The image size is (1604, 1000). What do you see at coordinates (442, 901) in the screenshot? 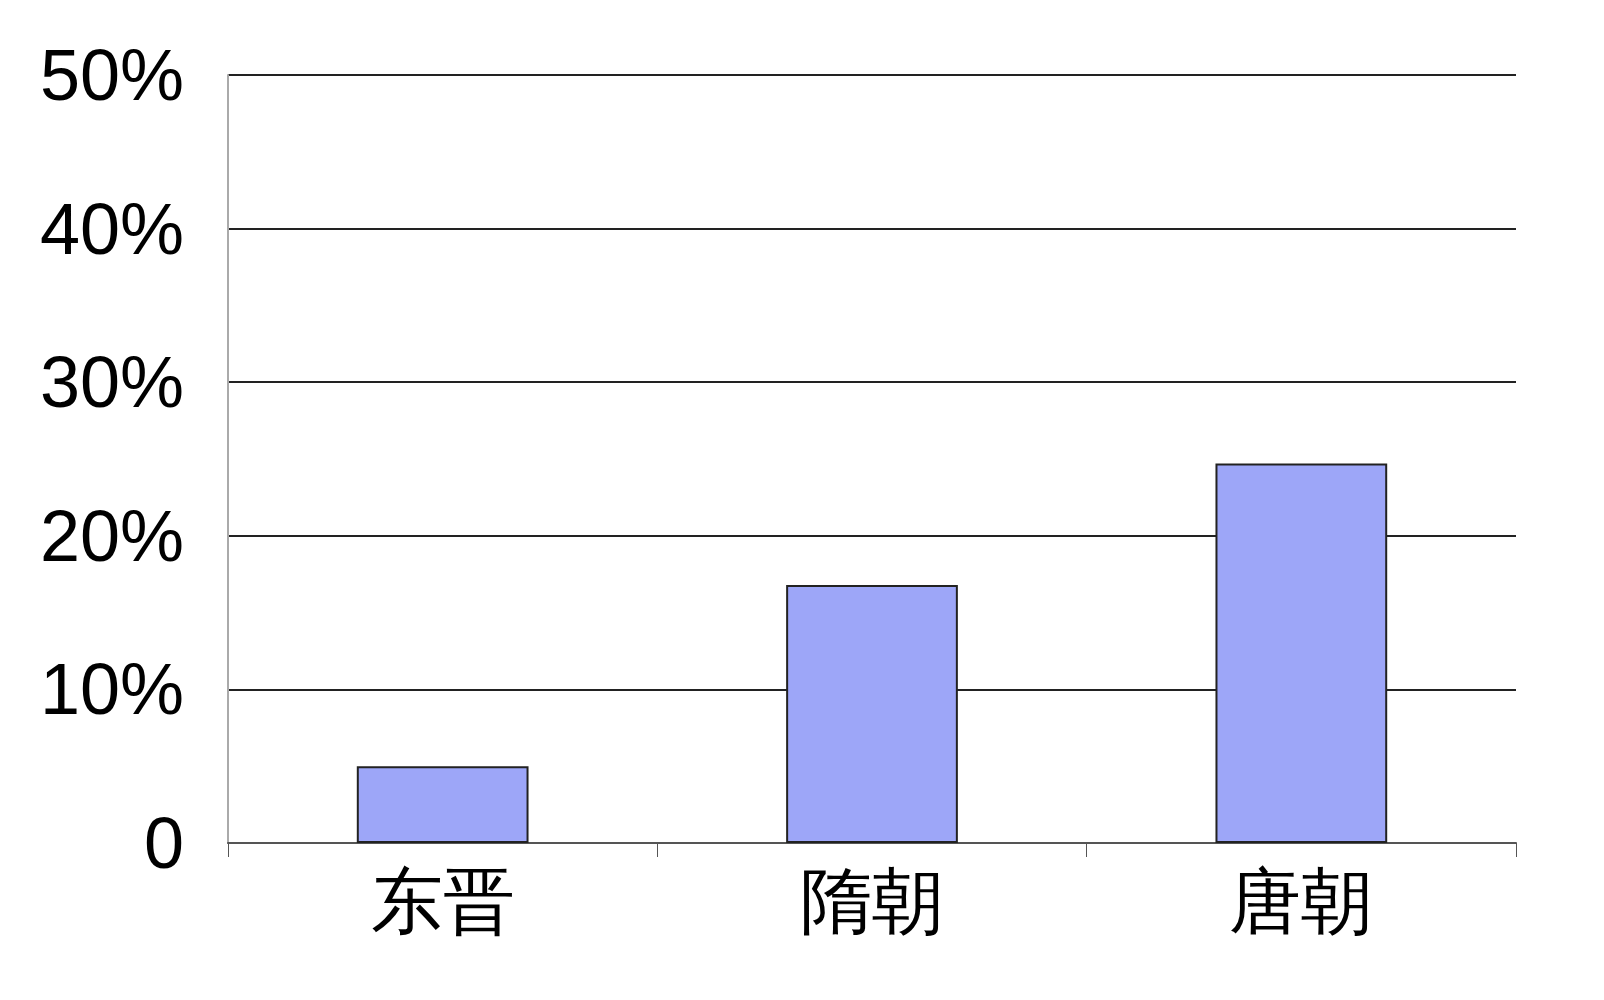
I see `x-tick-label: 东晋` at bounding box center [442, 901].